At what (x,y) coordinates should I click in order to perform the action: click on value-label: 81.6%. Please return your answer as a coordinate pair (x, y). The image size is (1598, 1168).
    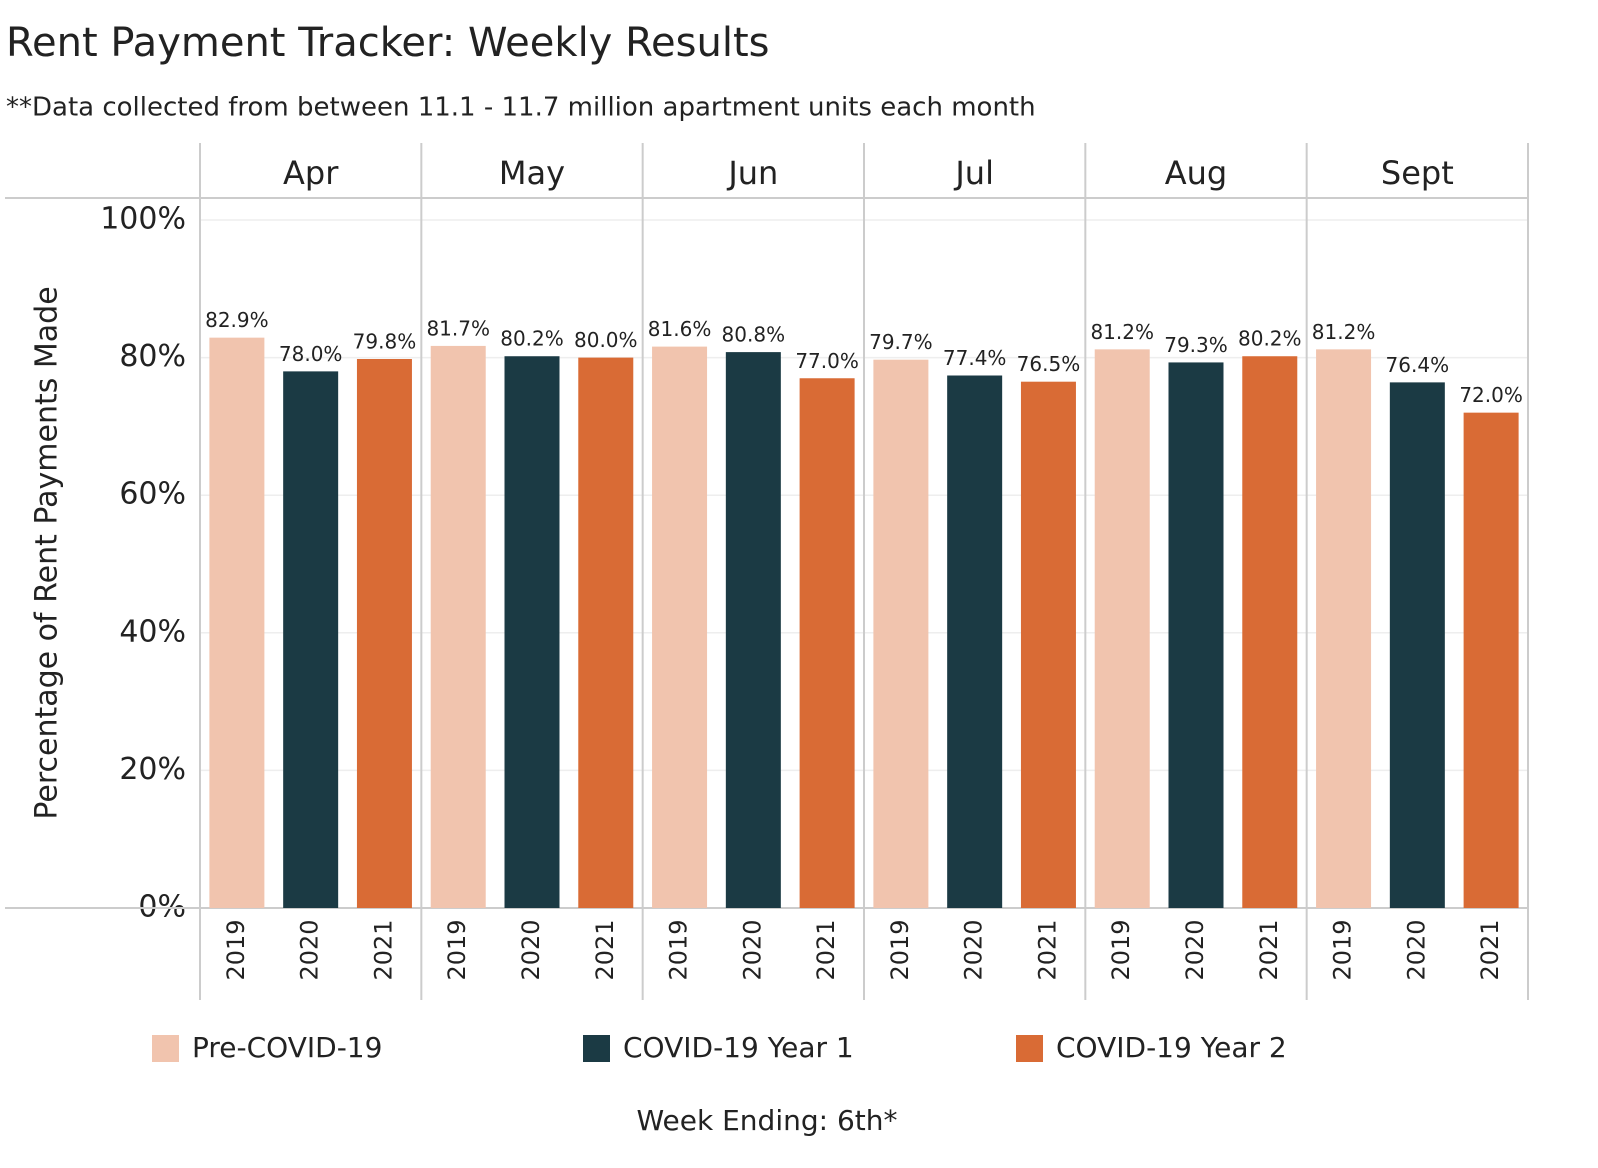
    Looking at the image, I should click on (680, 329).